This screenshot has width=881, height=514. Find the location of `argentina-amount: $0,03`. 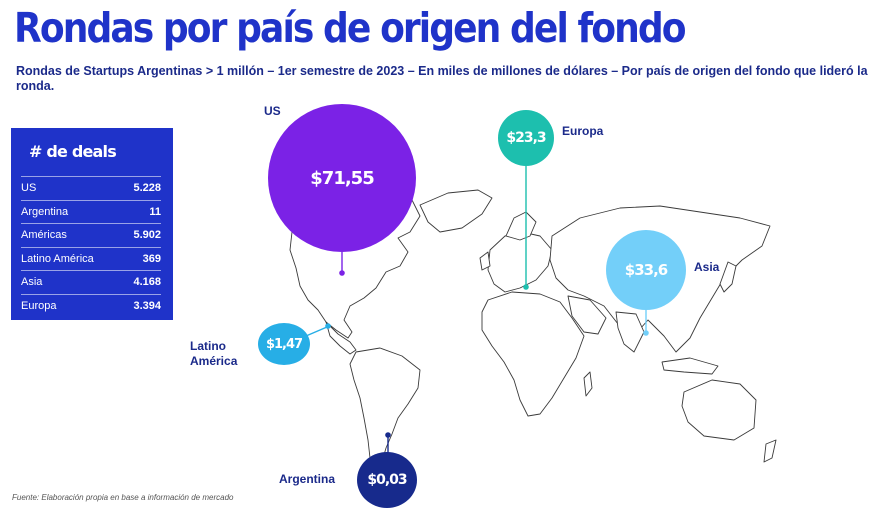

argentina-amount: $0,03 is located at coordinates (387, 480).